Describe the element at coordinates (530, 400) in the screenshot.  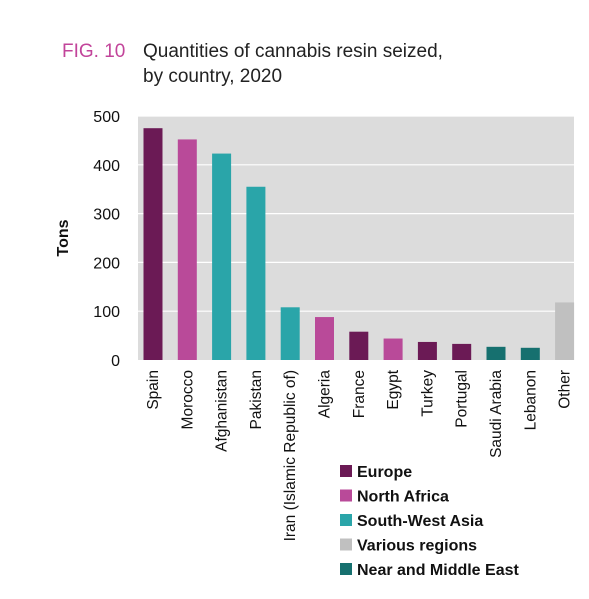
I see `x-tick-label: Lebanon` at that location.